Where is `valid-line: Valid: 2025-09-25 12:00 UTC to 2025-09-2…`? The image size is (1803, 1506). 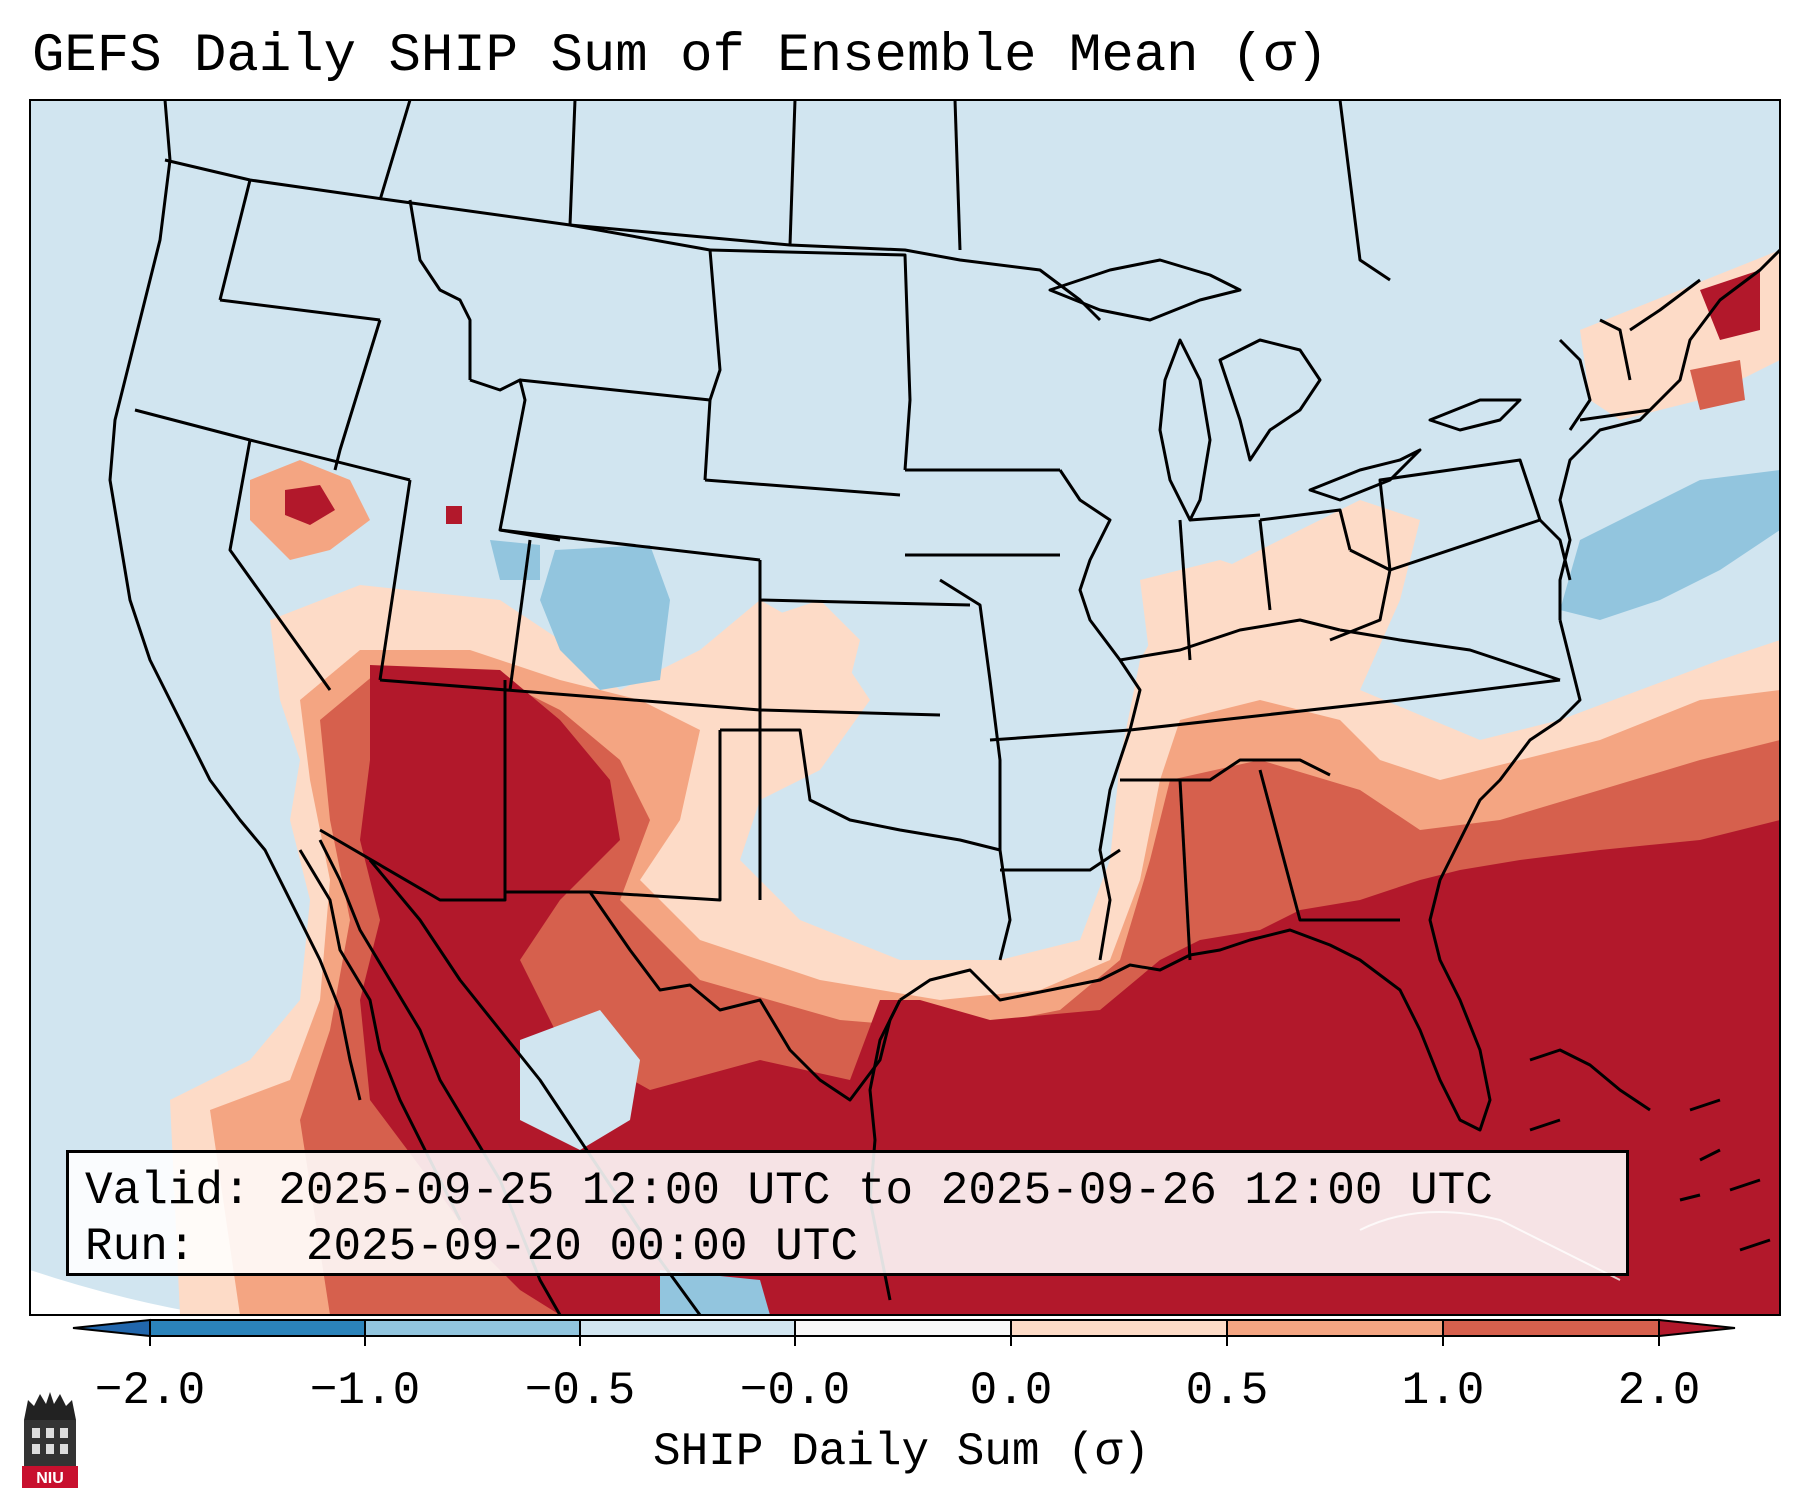
valid-line: Valid: 2025-09-25 12:00 UTC to 2025-09-2… is located at coordinates (855, 1191).